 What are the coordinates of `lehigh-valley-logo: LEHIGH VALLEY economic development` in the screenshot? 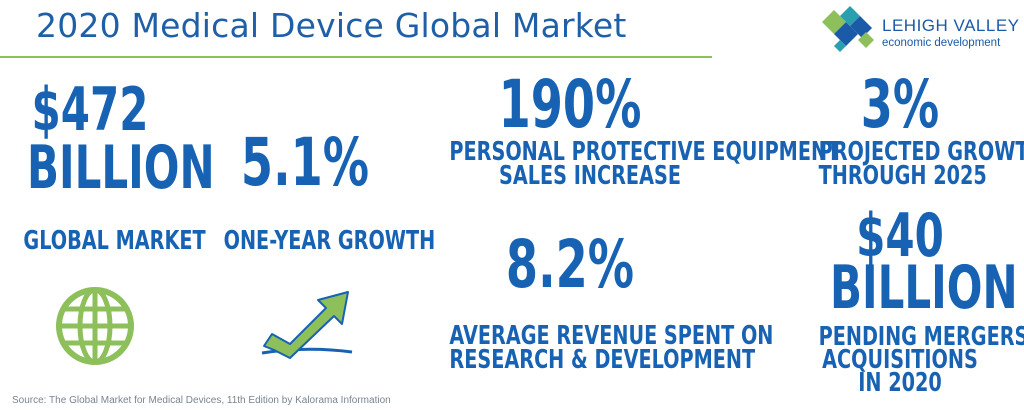 It's located at (920, 31).